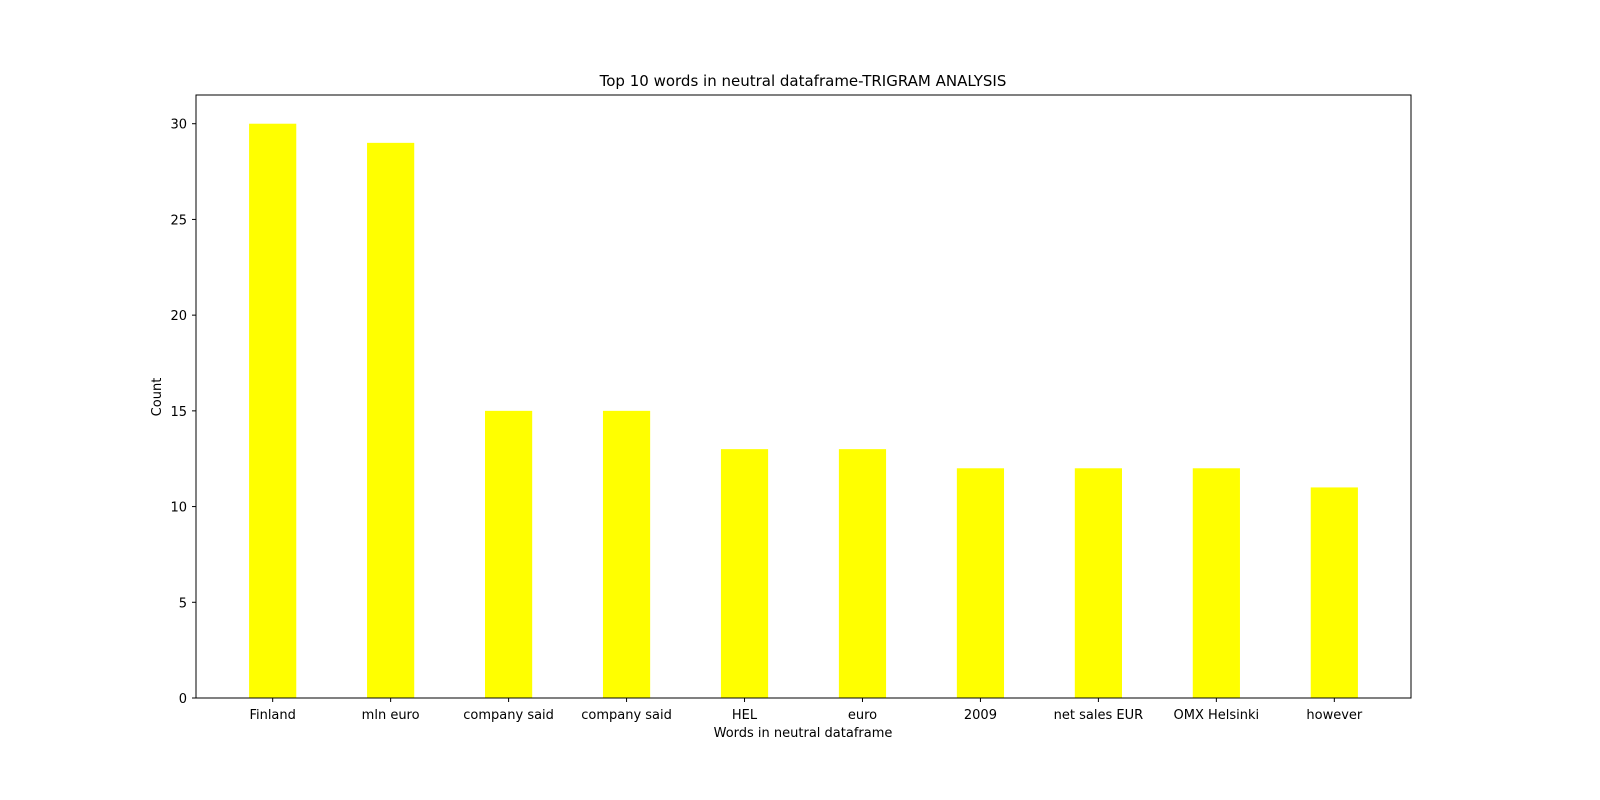 The image size is (1600, 800). What do you see at coordinates (272, 715) in the screenshot?
I see `x-tick-label: Finland` at bounding box center [272, 715].